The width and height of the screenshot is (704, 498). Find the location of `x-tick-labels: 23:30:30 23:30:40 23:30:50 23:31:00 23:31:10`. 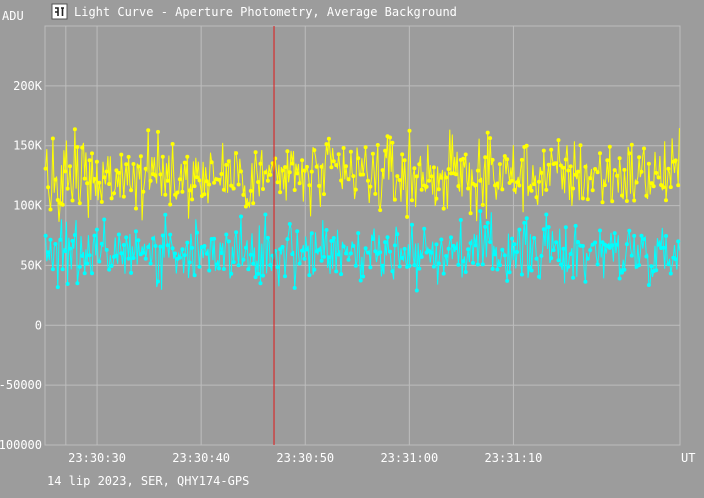

x-tick-labels: 23:30:30 23:30:40 23:30:50 23:31:00 23:31:10 is located at coordinates (305, 458).